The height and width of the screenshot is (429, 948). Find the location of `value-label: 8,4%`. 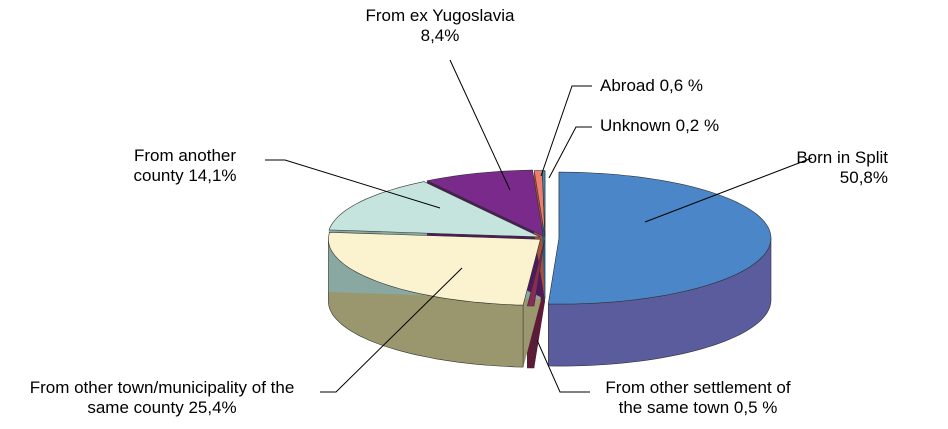

value-label: 8,4% is located at coordinates (440, 35).